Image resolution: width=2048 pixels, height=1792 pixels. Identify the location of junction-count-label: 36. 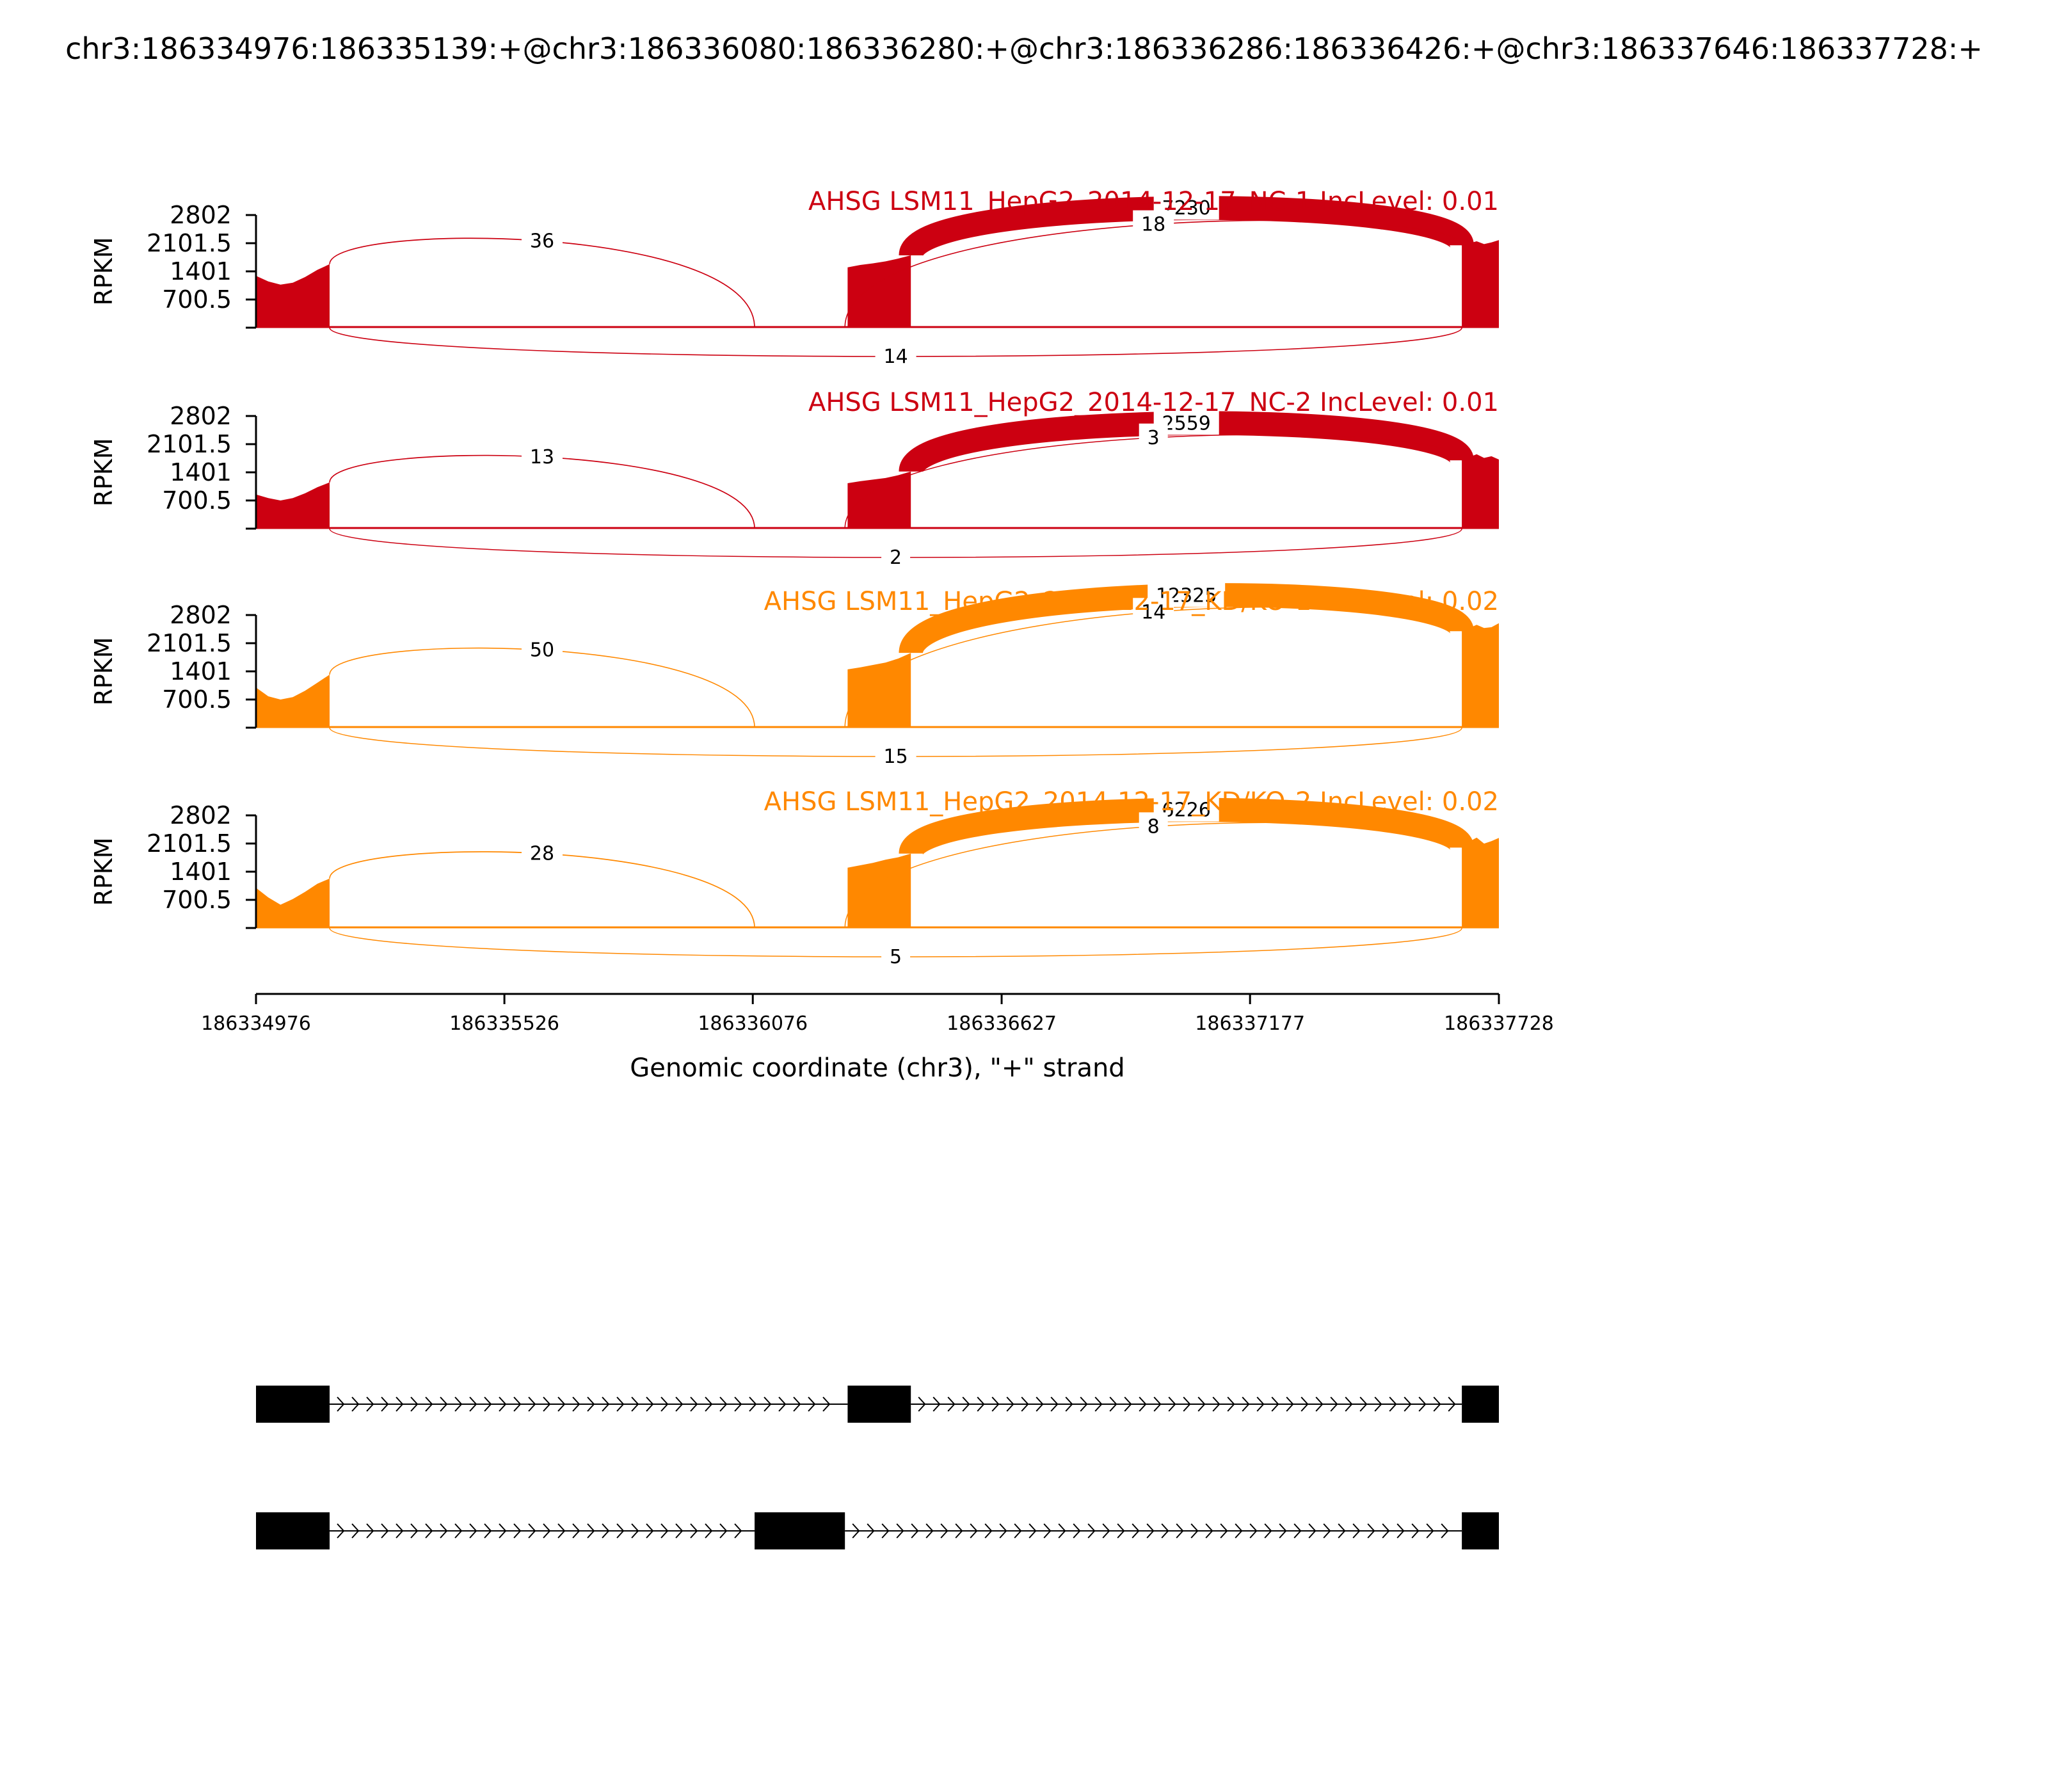
(542, 241).